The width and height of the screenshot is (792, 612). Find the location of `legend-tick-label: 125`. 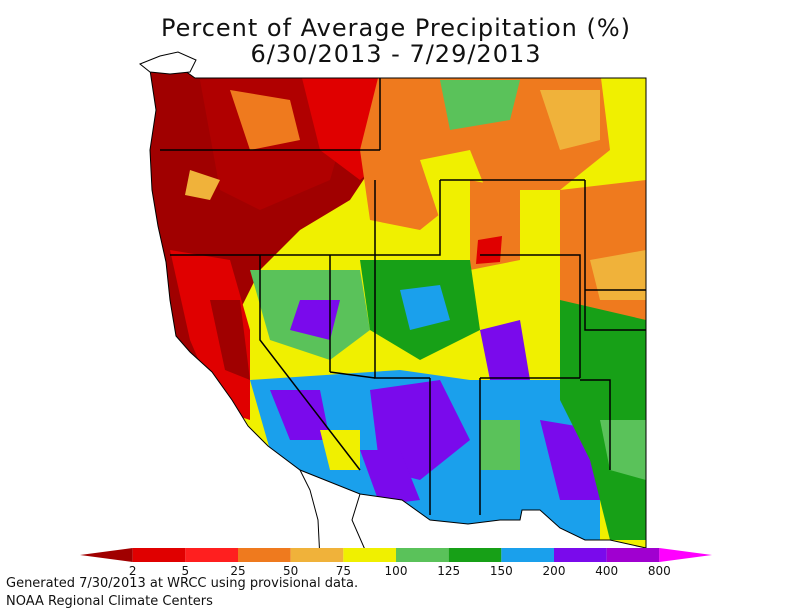

legend-tick-label: 125 is located at coordinates (448, 571).